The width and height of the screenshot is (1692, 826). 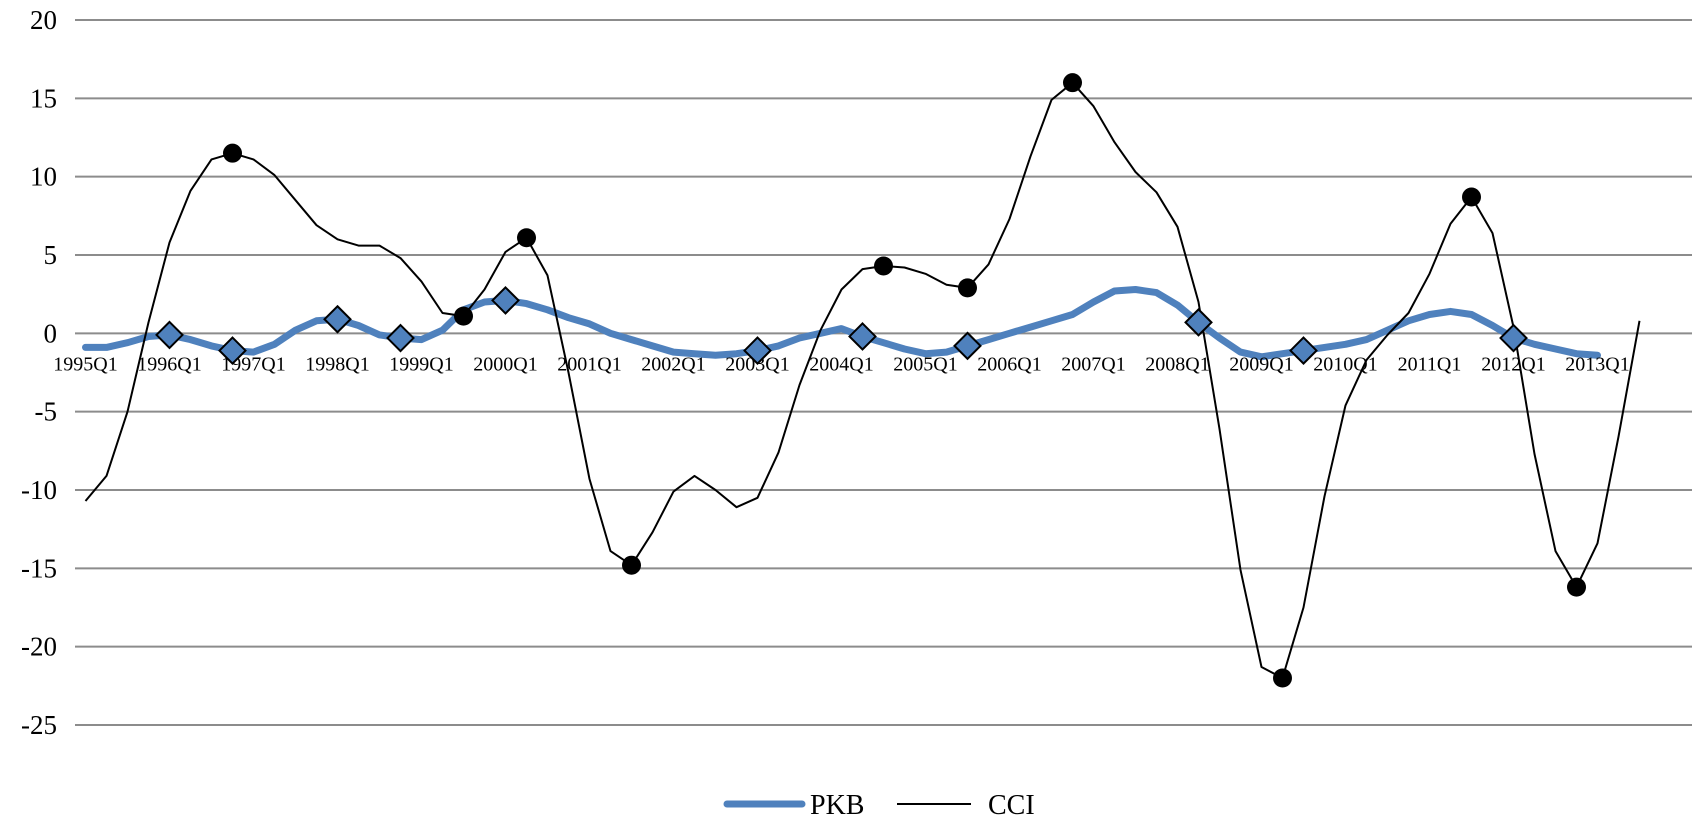 What do you see at coordinates (1177, 364) in the screenshot?
I see `x-tick-label: 2008Q1` at bounding box center [1177, 364].